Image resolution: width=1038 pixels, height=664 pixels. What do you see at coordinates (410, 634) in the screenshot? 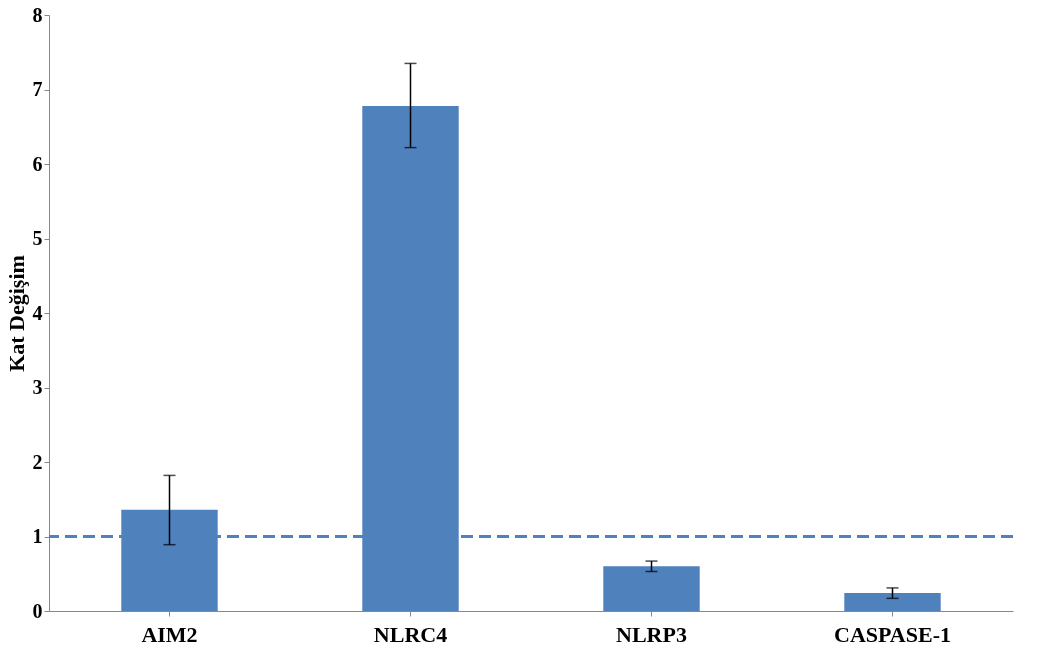
I see `x-tick-label: NLRC4` at bounding box center [410, 634].